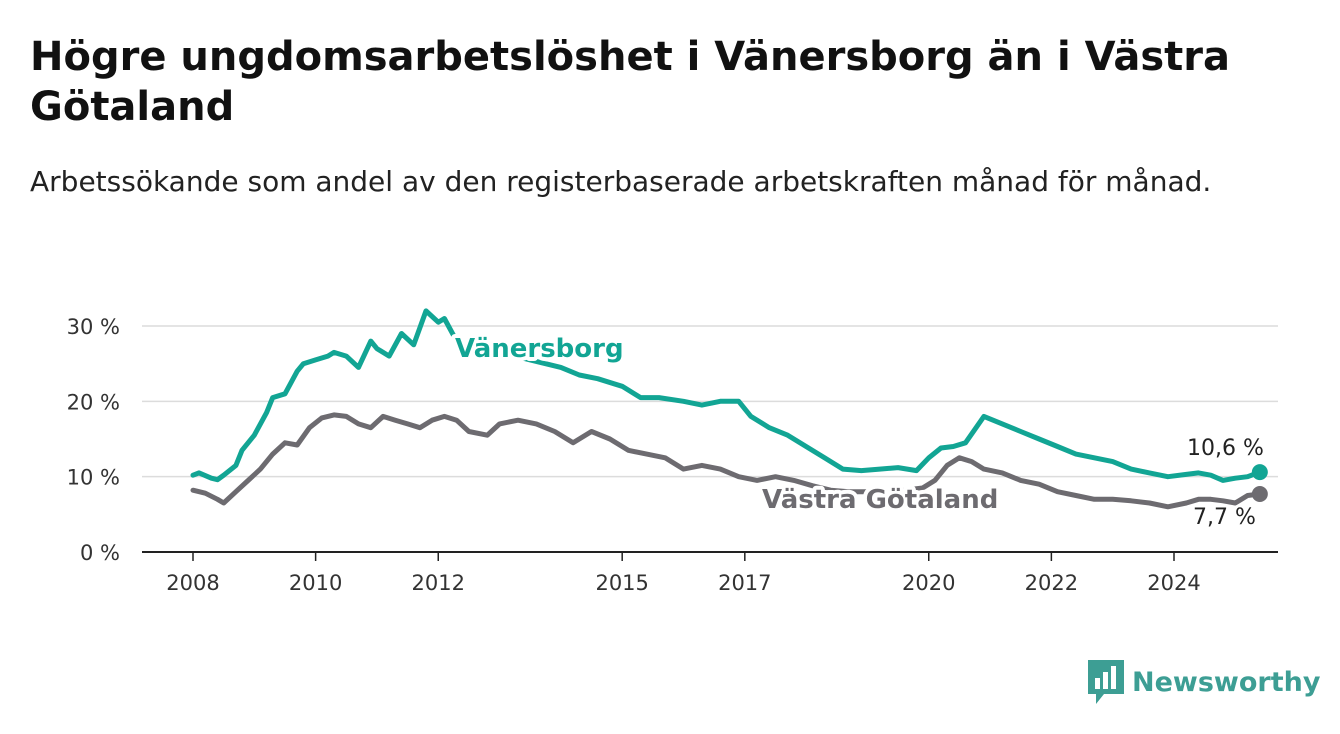 The width and height of the screenshot is (1340, 734). I want to click on brand-name: Newsworthy, so click(1226, 682).